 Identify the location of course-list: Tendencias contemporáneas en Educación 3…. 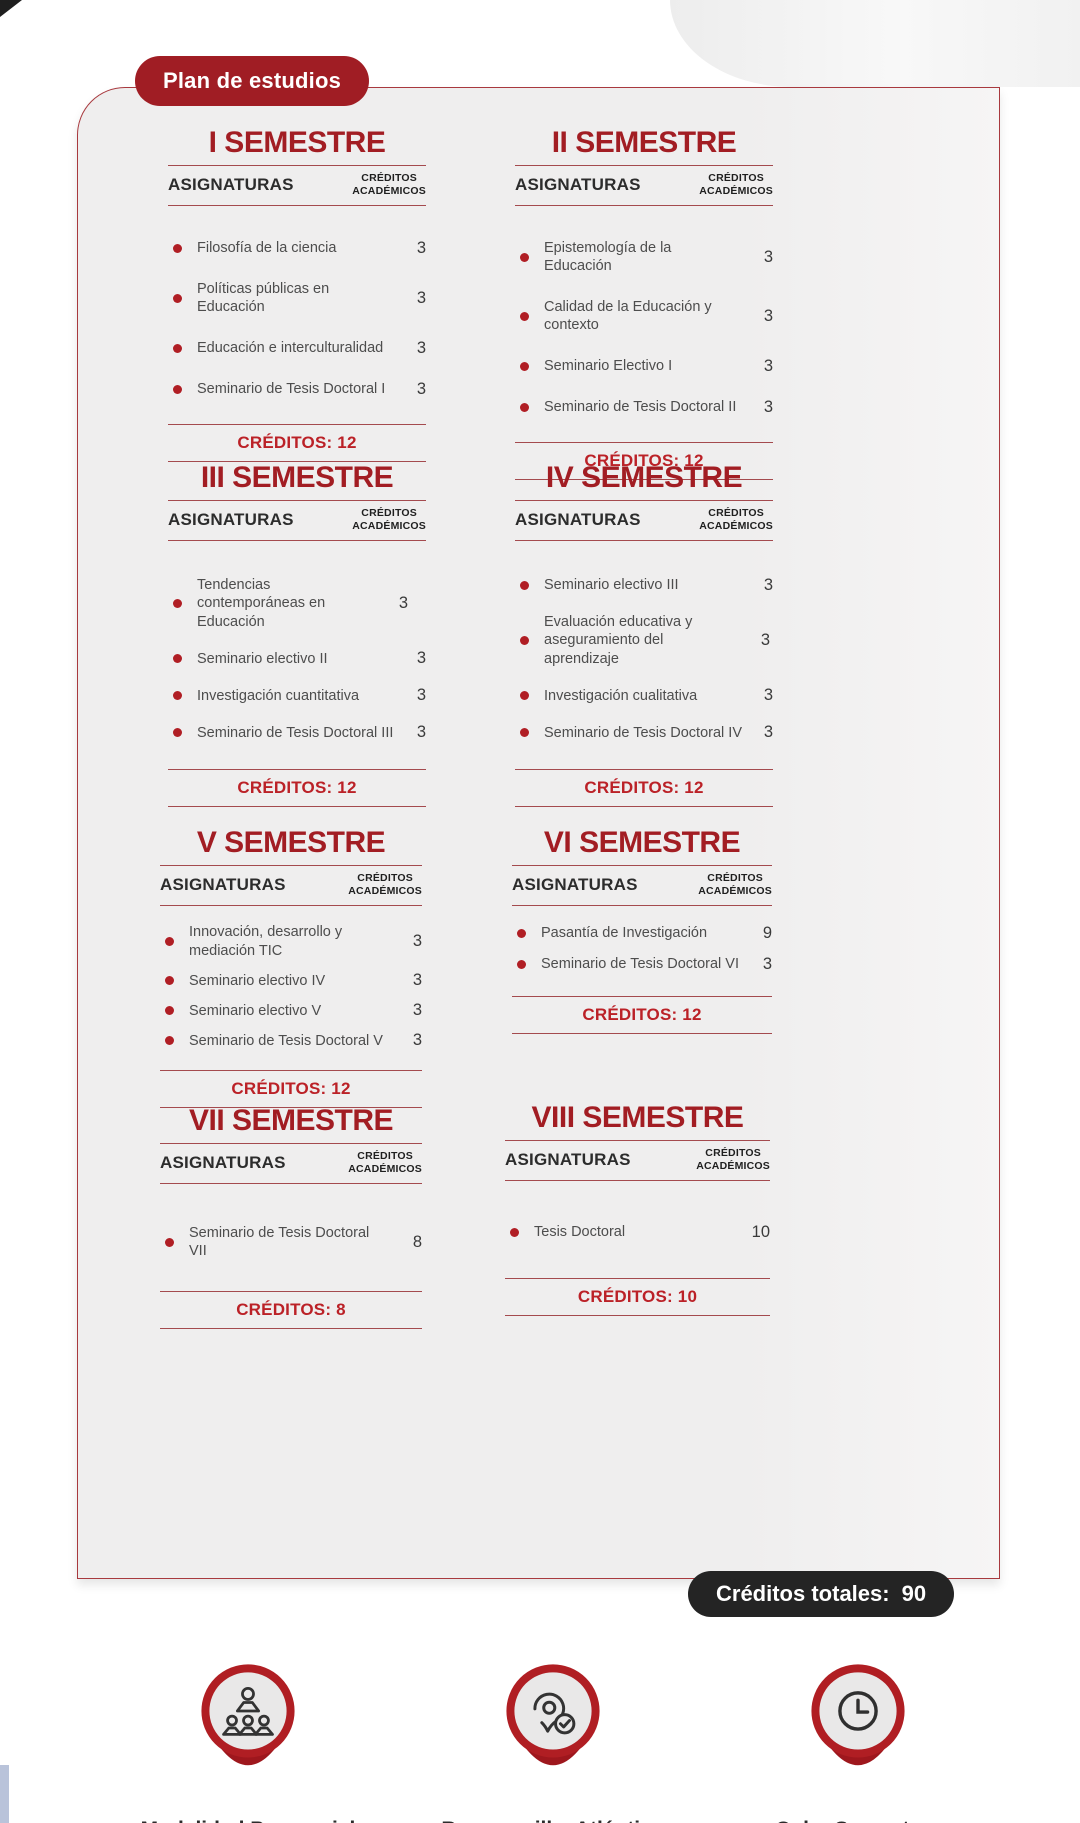
(297, 659).